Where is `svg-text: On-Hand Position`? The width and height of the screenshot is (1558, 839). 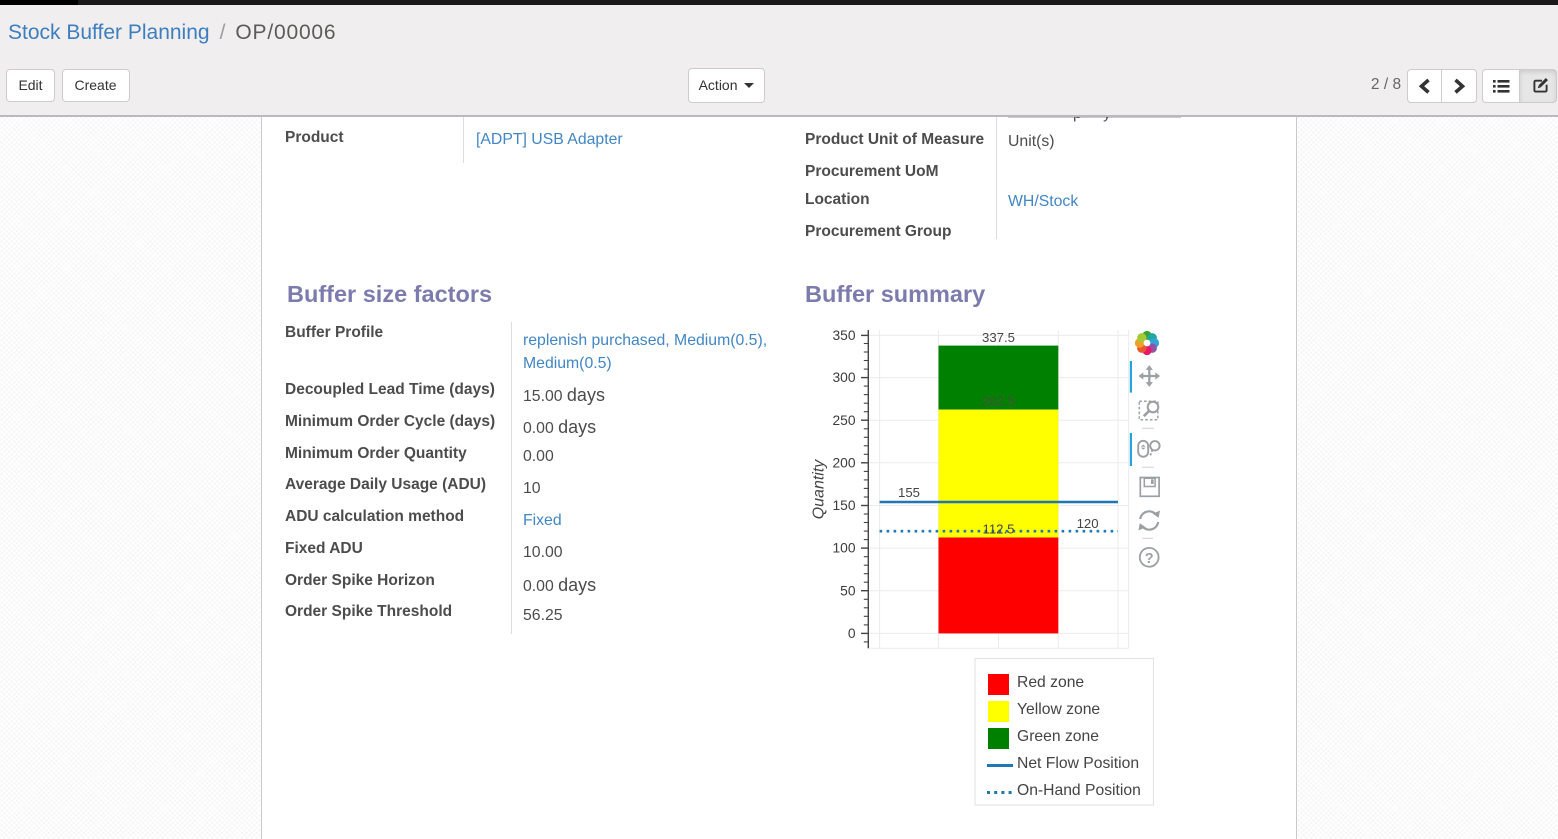 svg-text: On-Hand Position is located at coordinates (1079, 790).